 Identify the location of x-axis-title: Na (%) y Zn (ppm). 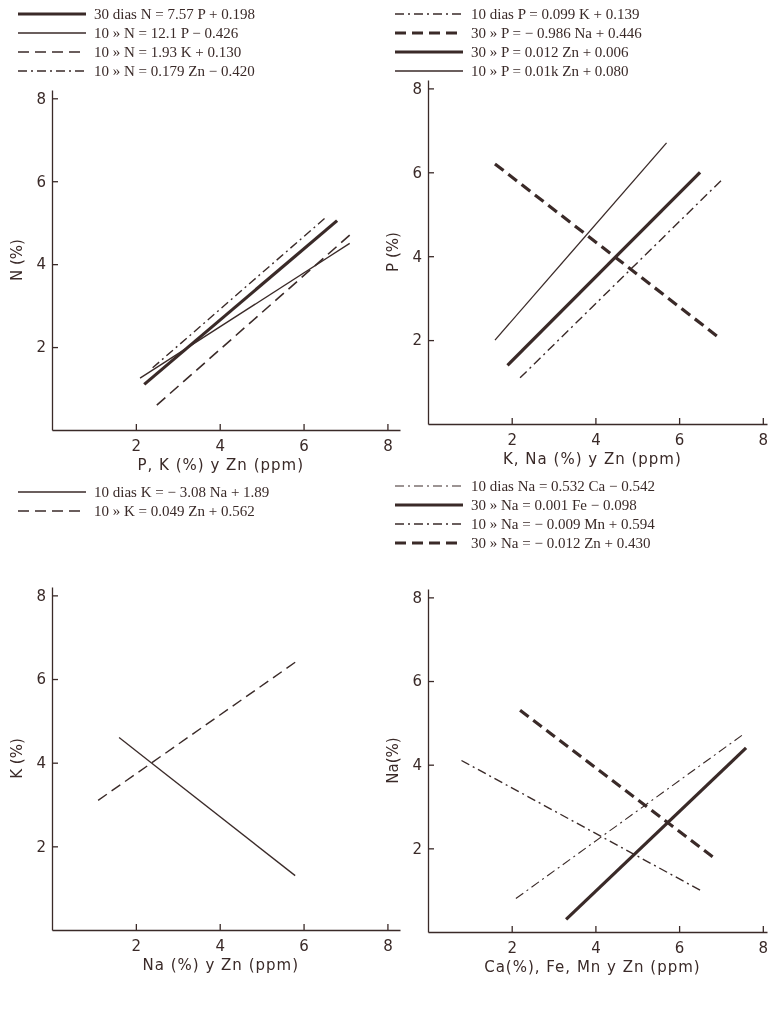
(221, 965).